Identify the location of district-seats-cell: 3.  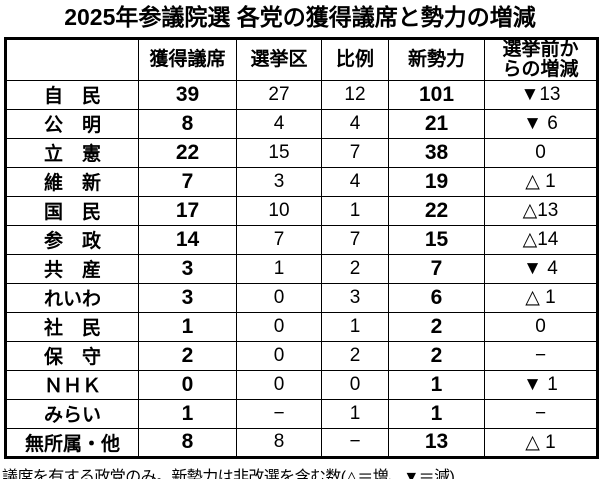
(279, 181).